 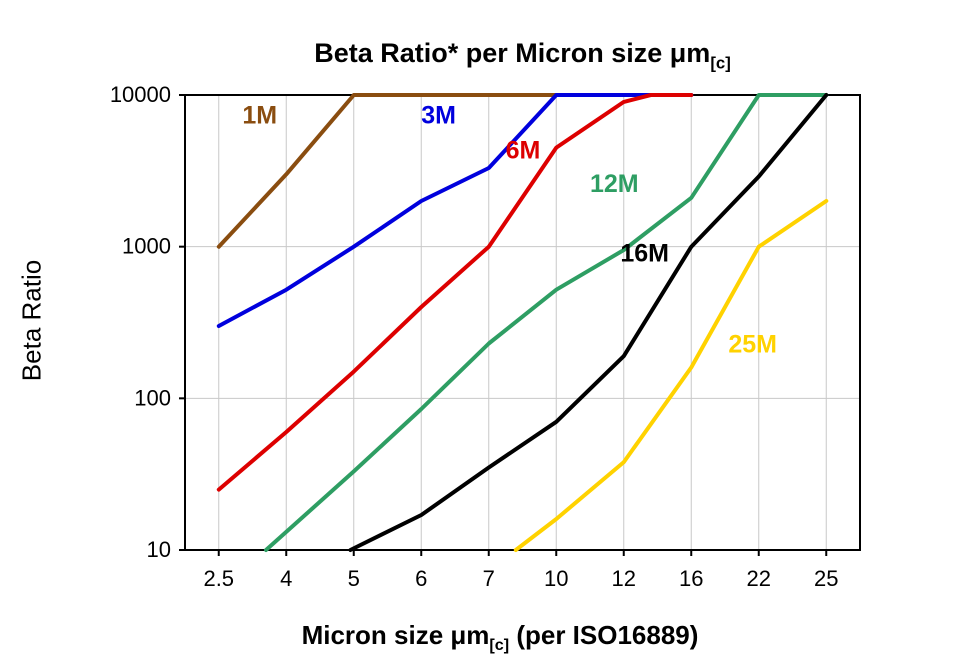 What do you see at coordinates (140, 94) in the screenshot?
I see `y-tick-label: 10000` at bounding box center [140, 94].